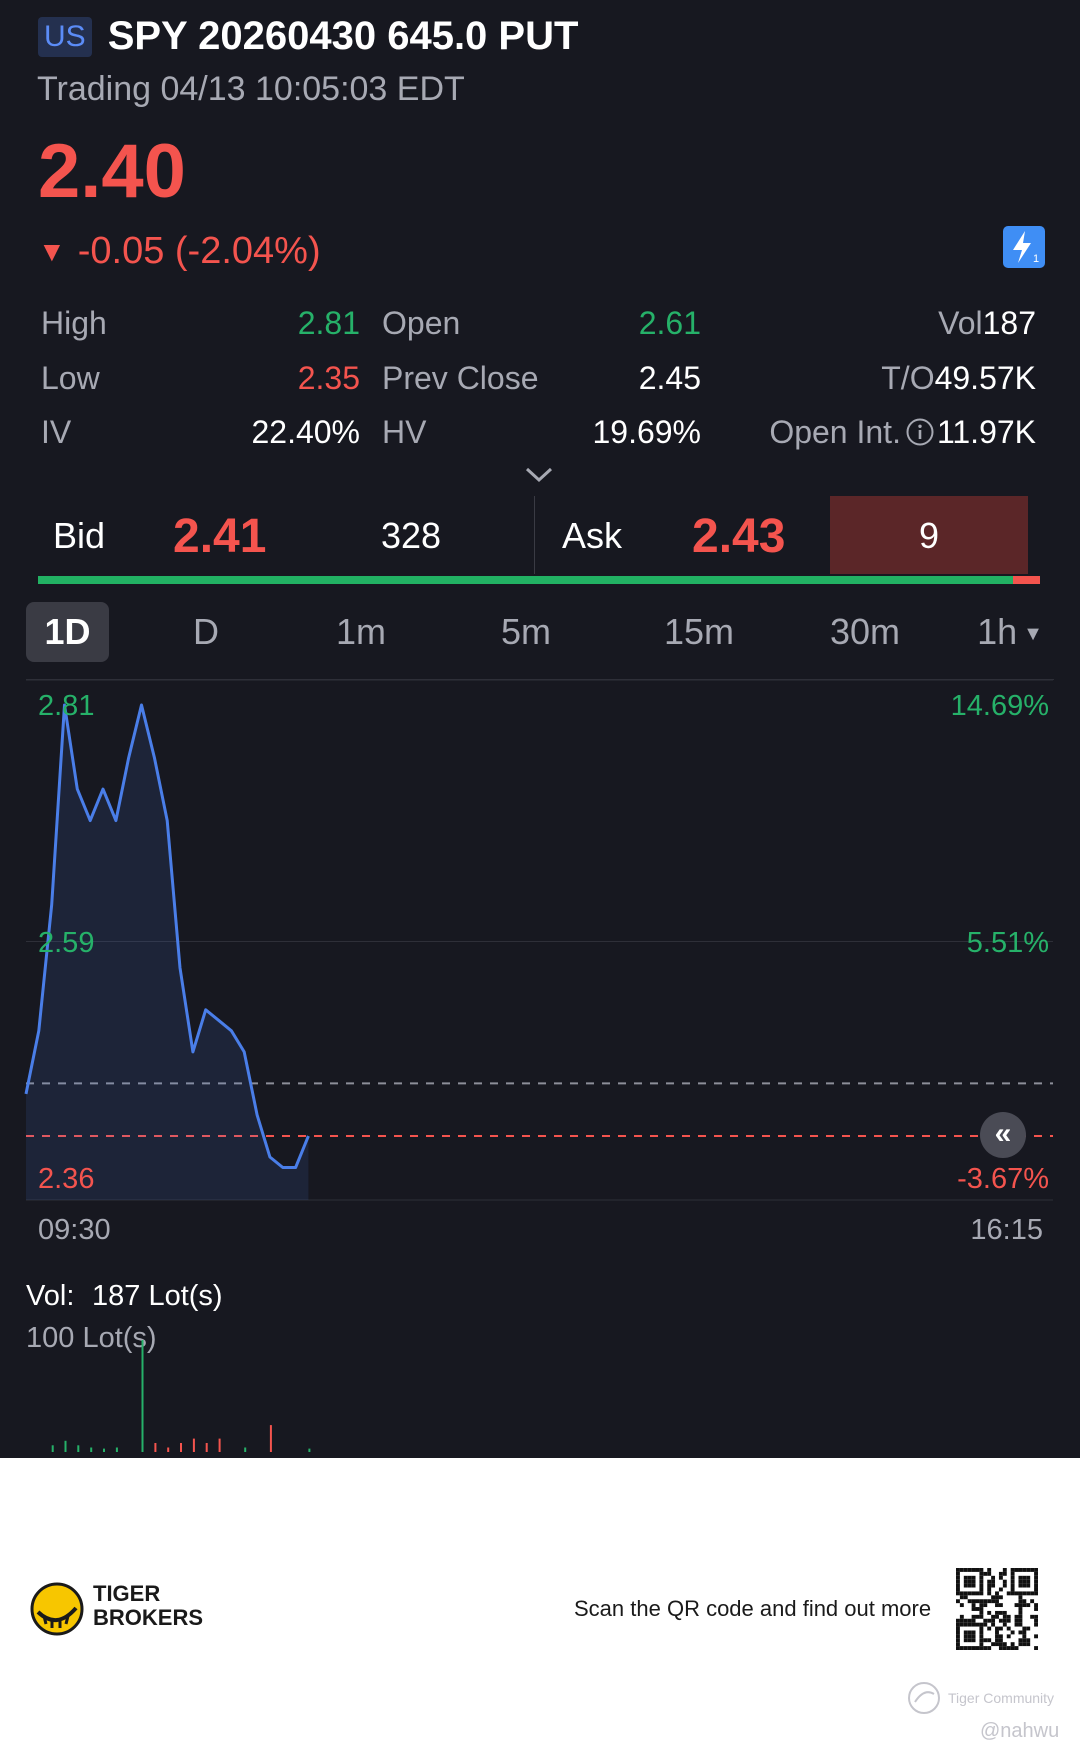 This screenshot has height=1760, width=1080. Describe the element at coordinates (181, 1396) in the screenshot. I see `volume-bar-chart` at that location.